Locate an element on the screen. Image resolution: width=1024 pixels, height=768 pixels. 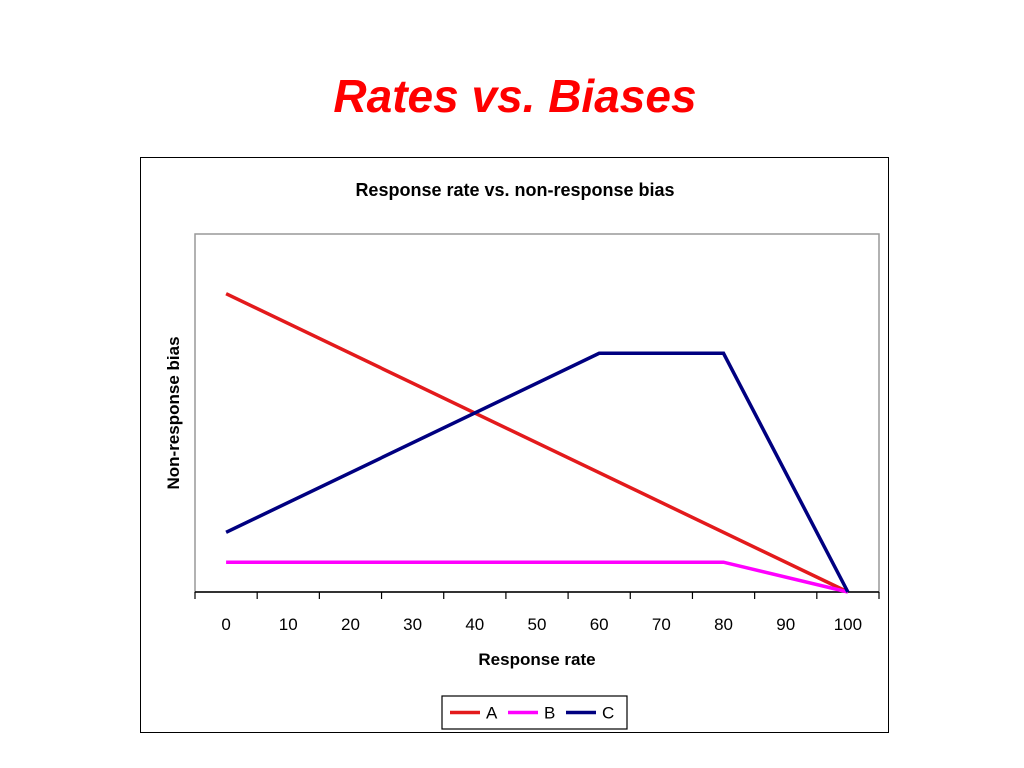
legend: A B C is located at coordinates (534, 712).